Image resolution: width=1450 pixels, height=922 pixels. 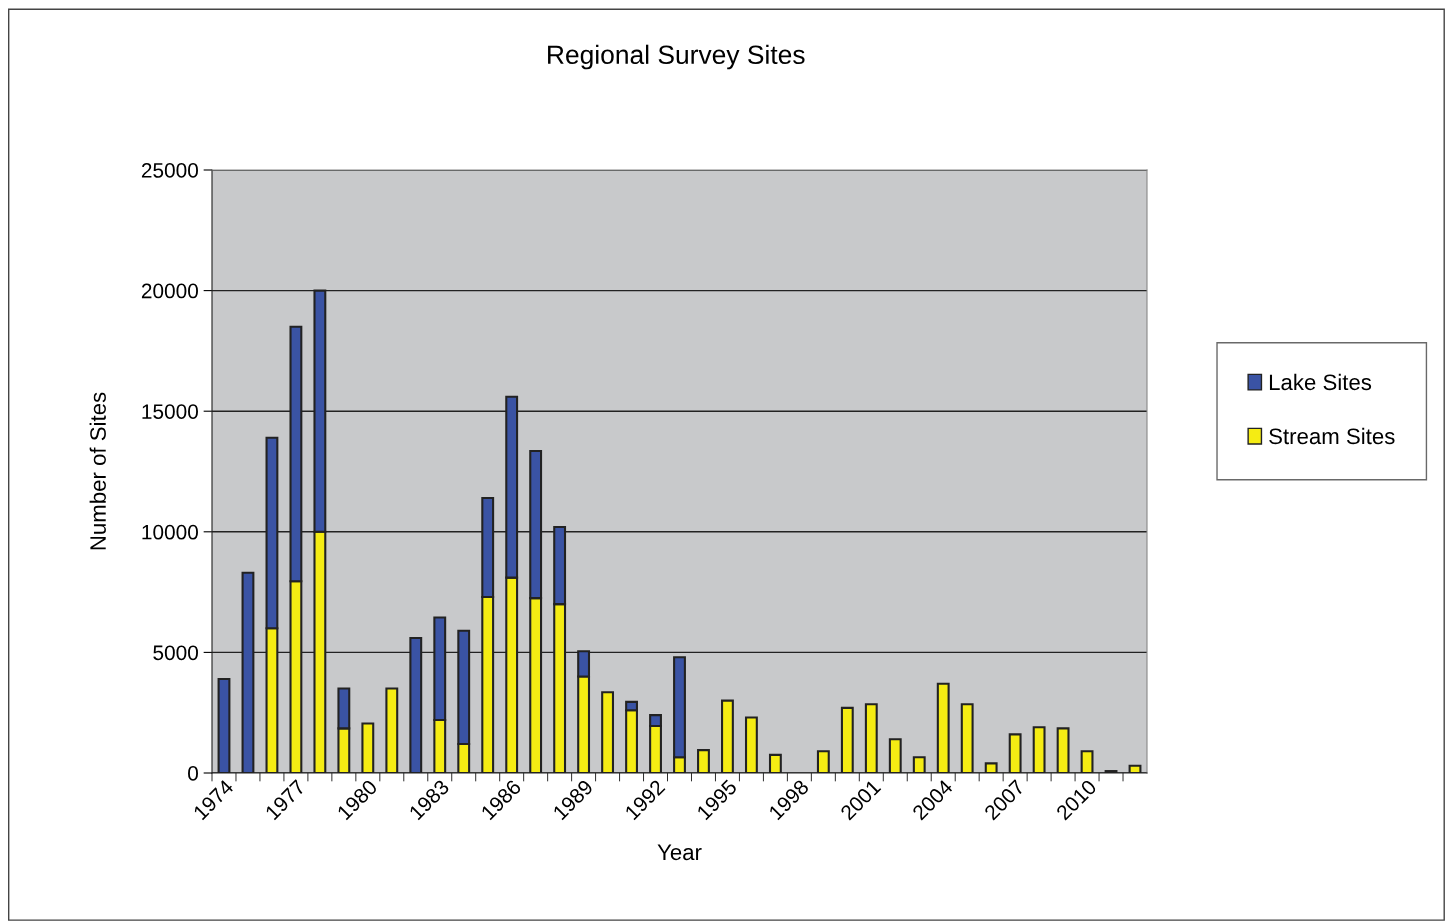 What do you see at coordinates (170, 532) in the screenshot?
I see `y-tick-label: 10000` at bounding box center [170, 532].